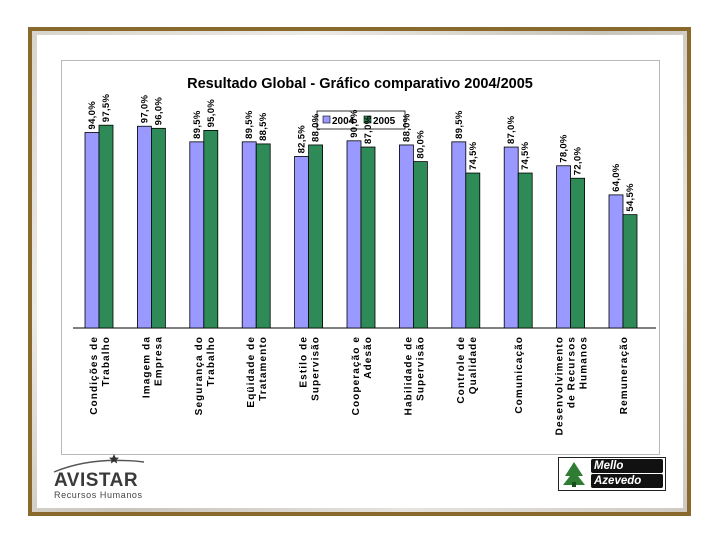 The width and height of the screenshot is (720, 540). What do you see at coordinates (92, 115) in the screenshot?
I see `value-label-2004-0: 94,0%` at bounding box center [92, 115].